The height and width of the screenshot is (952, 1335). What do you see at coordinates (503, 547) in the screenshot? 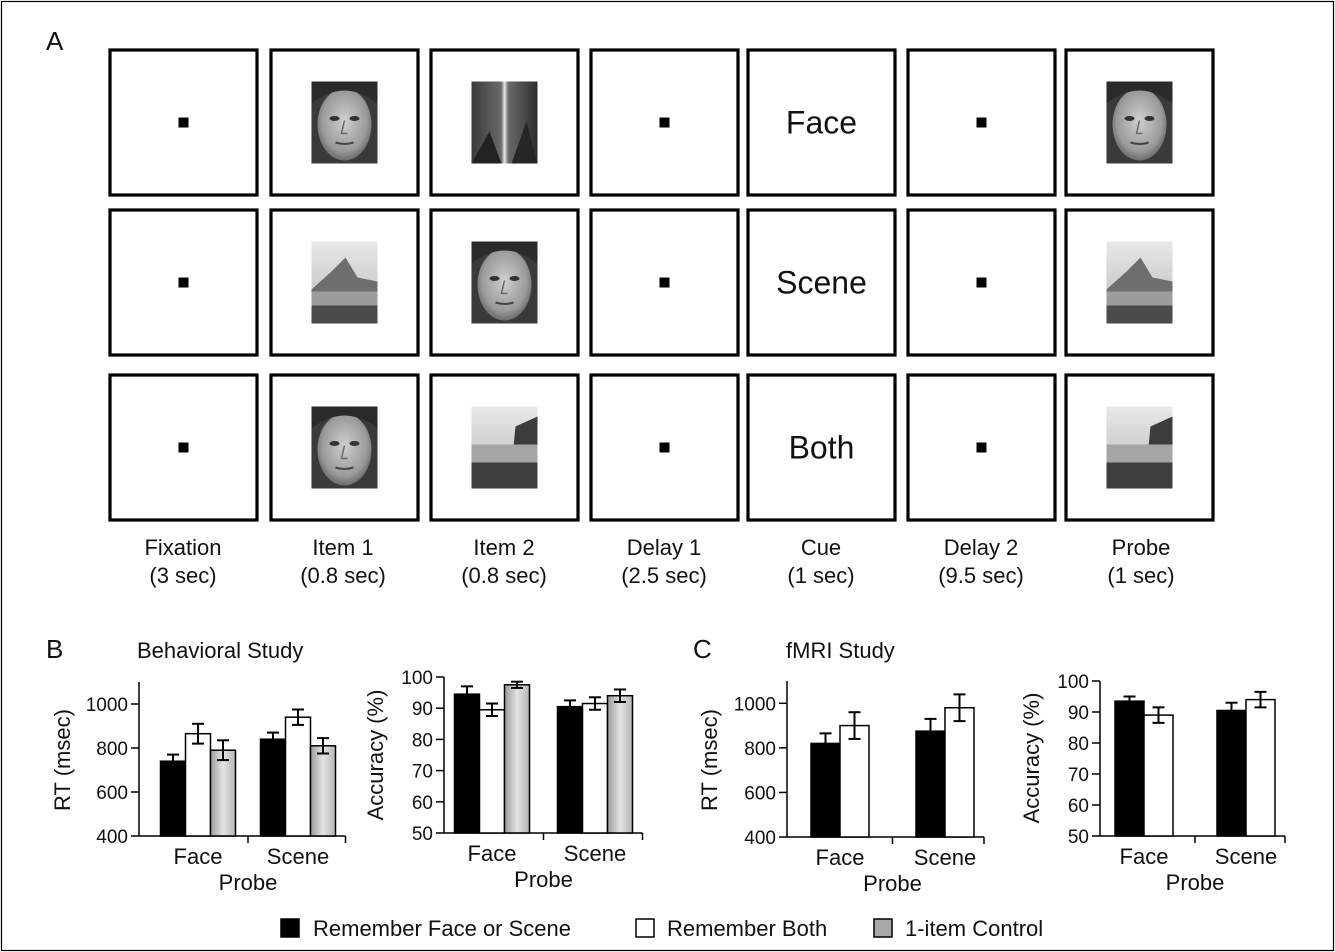
I see `phase-name: Item 2` at bounding box center [503, 547].